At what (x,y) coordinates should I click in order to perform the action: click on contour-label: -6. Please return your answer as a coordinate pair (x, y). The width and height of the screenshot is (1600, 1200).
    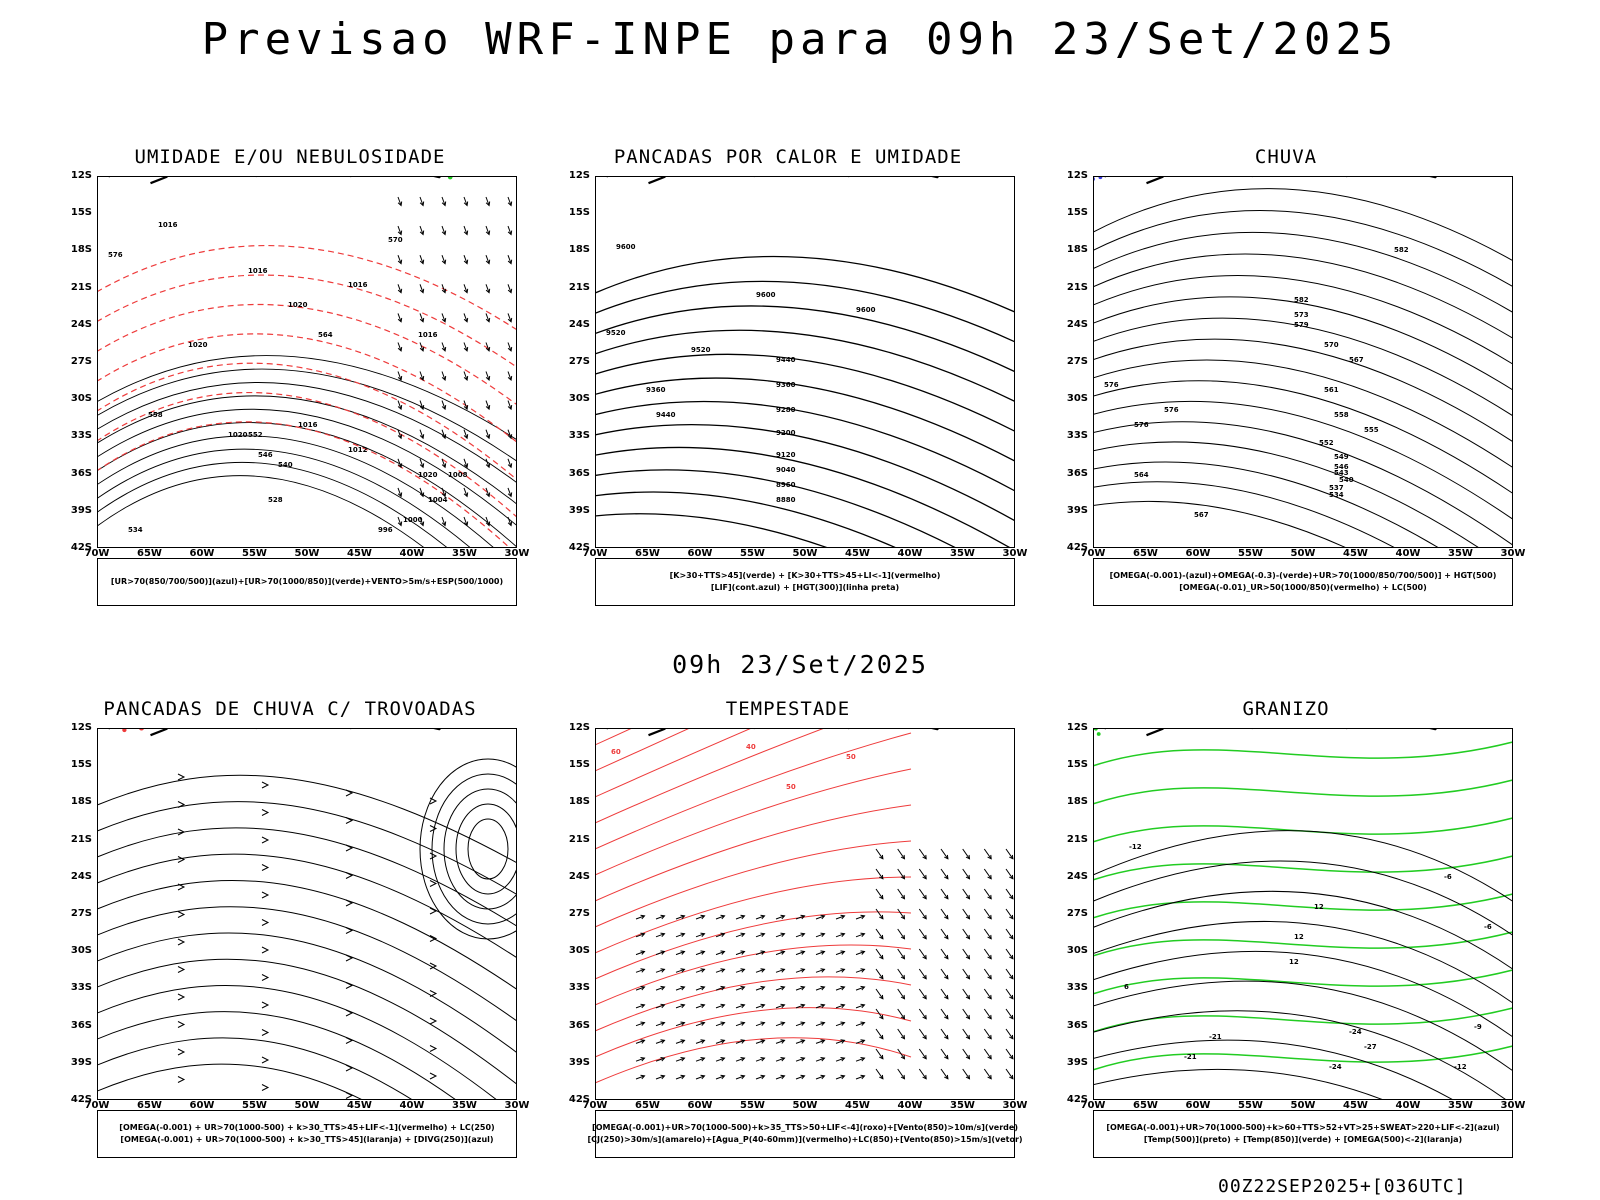
    Looking at the image, I should click on (1488, 927).